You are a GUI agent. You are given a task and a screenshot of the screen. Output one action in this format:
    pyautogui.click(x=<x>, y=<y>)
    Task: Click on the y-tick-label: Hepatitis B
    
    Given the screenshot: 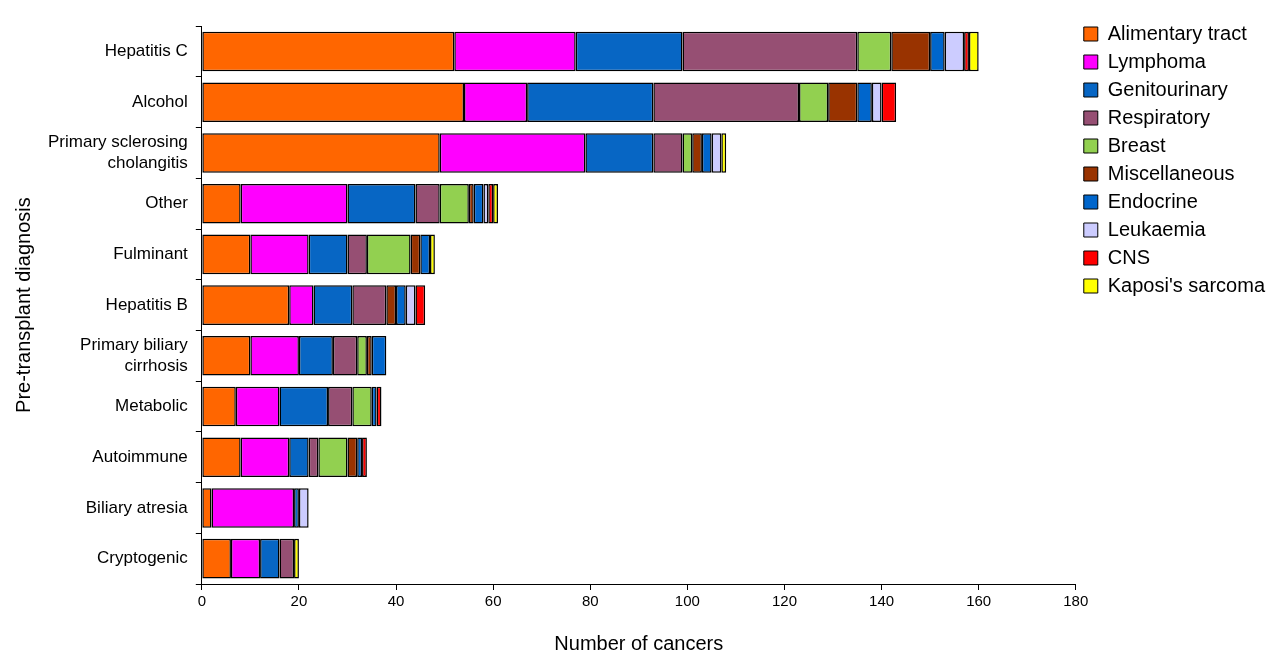 What is the action you would take?
    pyautogui.click(x=146, y=304)
    